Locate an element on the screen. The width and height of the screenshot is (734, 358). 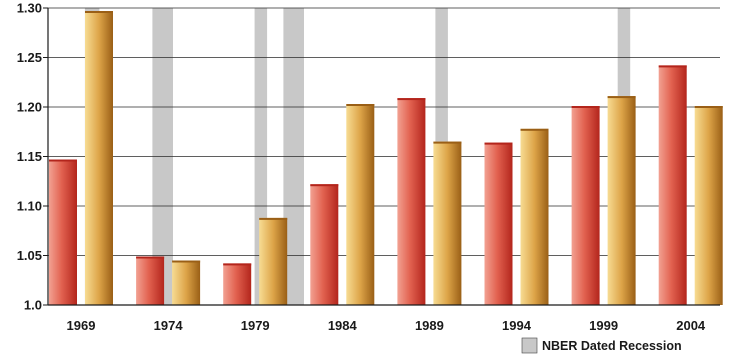
x-tick-label: 1999 is located at coordinates (603, 325).